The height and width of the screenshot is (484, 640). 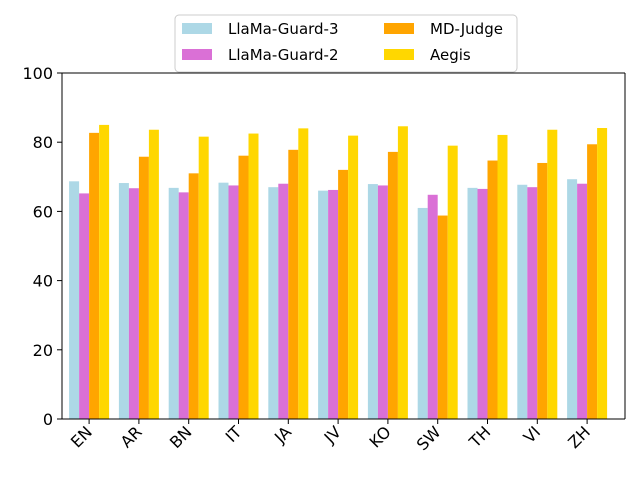 I want to click on bar-llama-guard-2-bn, so click(x=183, y=305).